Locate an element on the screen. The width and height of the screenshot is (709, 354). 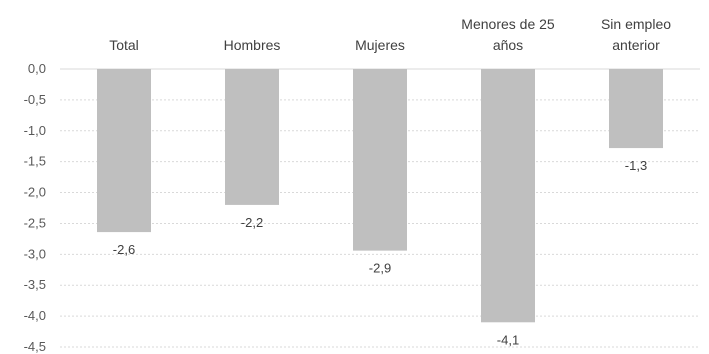
category-label: Total is located at coordinates (124, 45).